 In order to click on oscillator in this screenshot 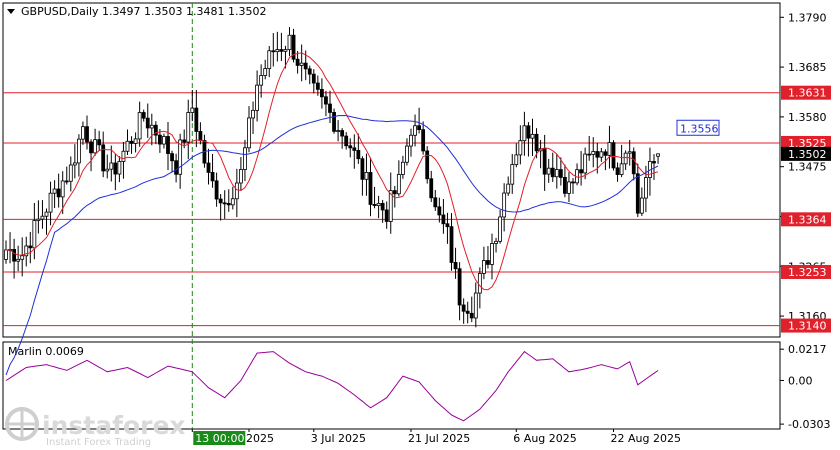, I will do `click(332, 386)`.